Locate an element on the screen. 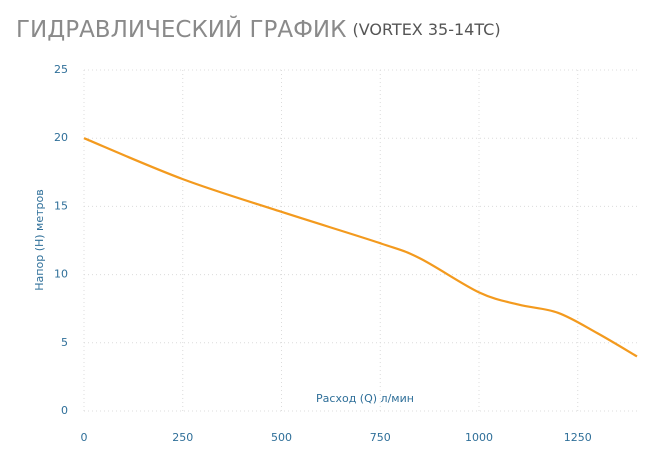  x-tick-label: 0 is located at coordinates (84, 437).